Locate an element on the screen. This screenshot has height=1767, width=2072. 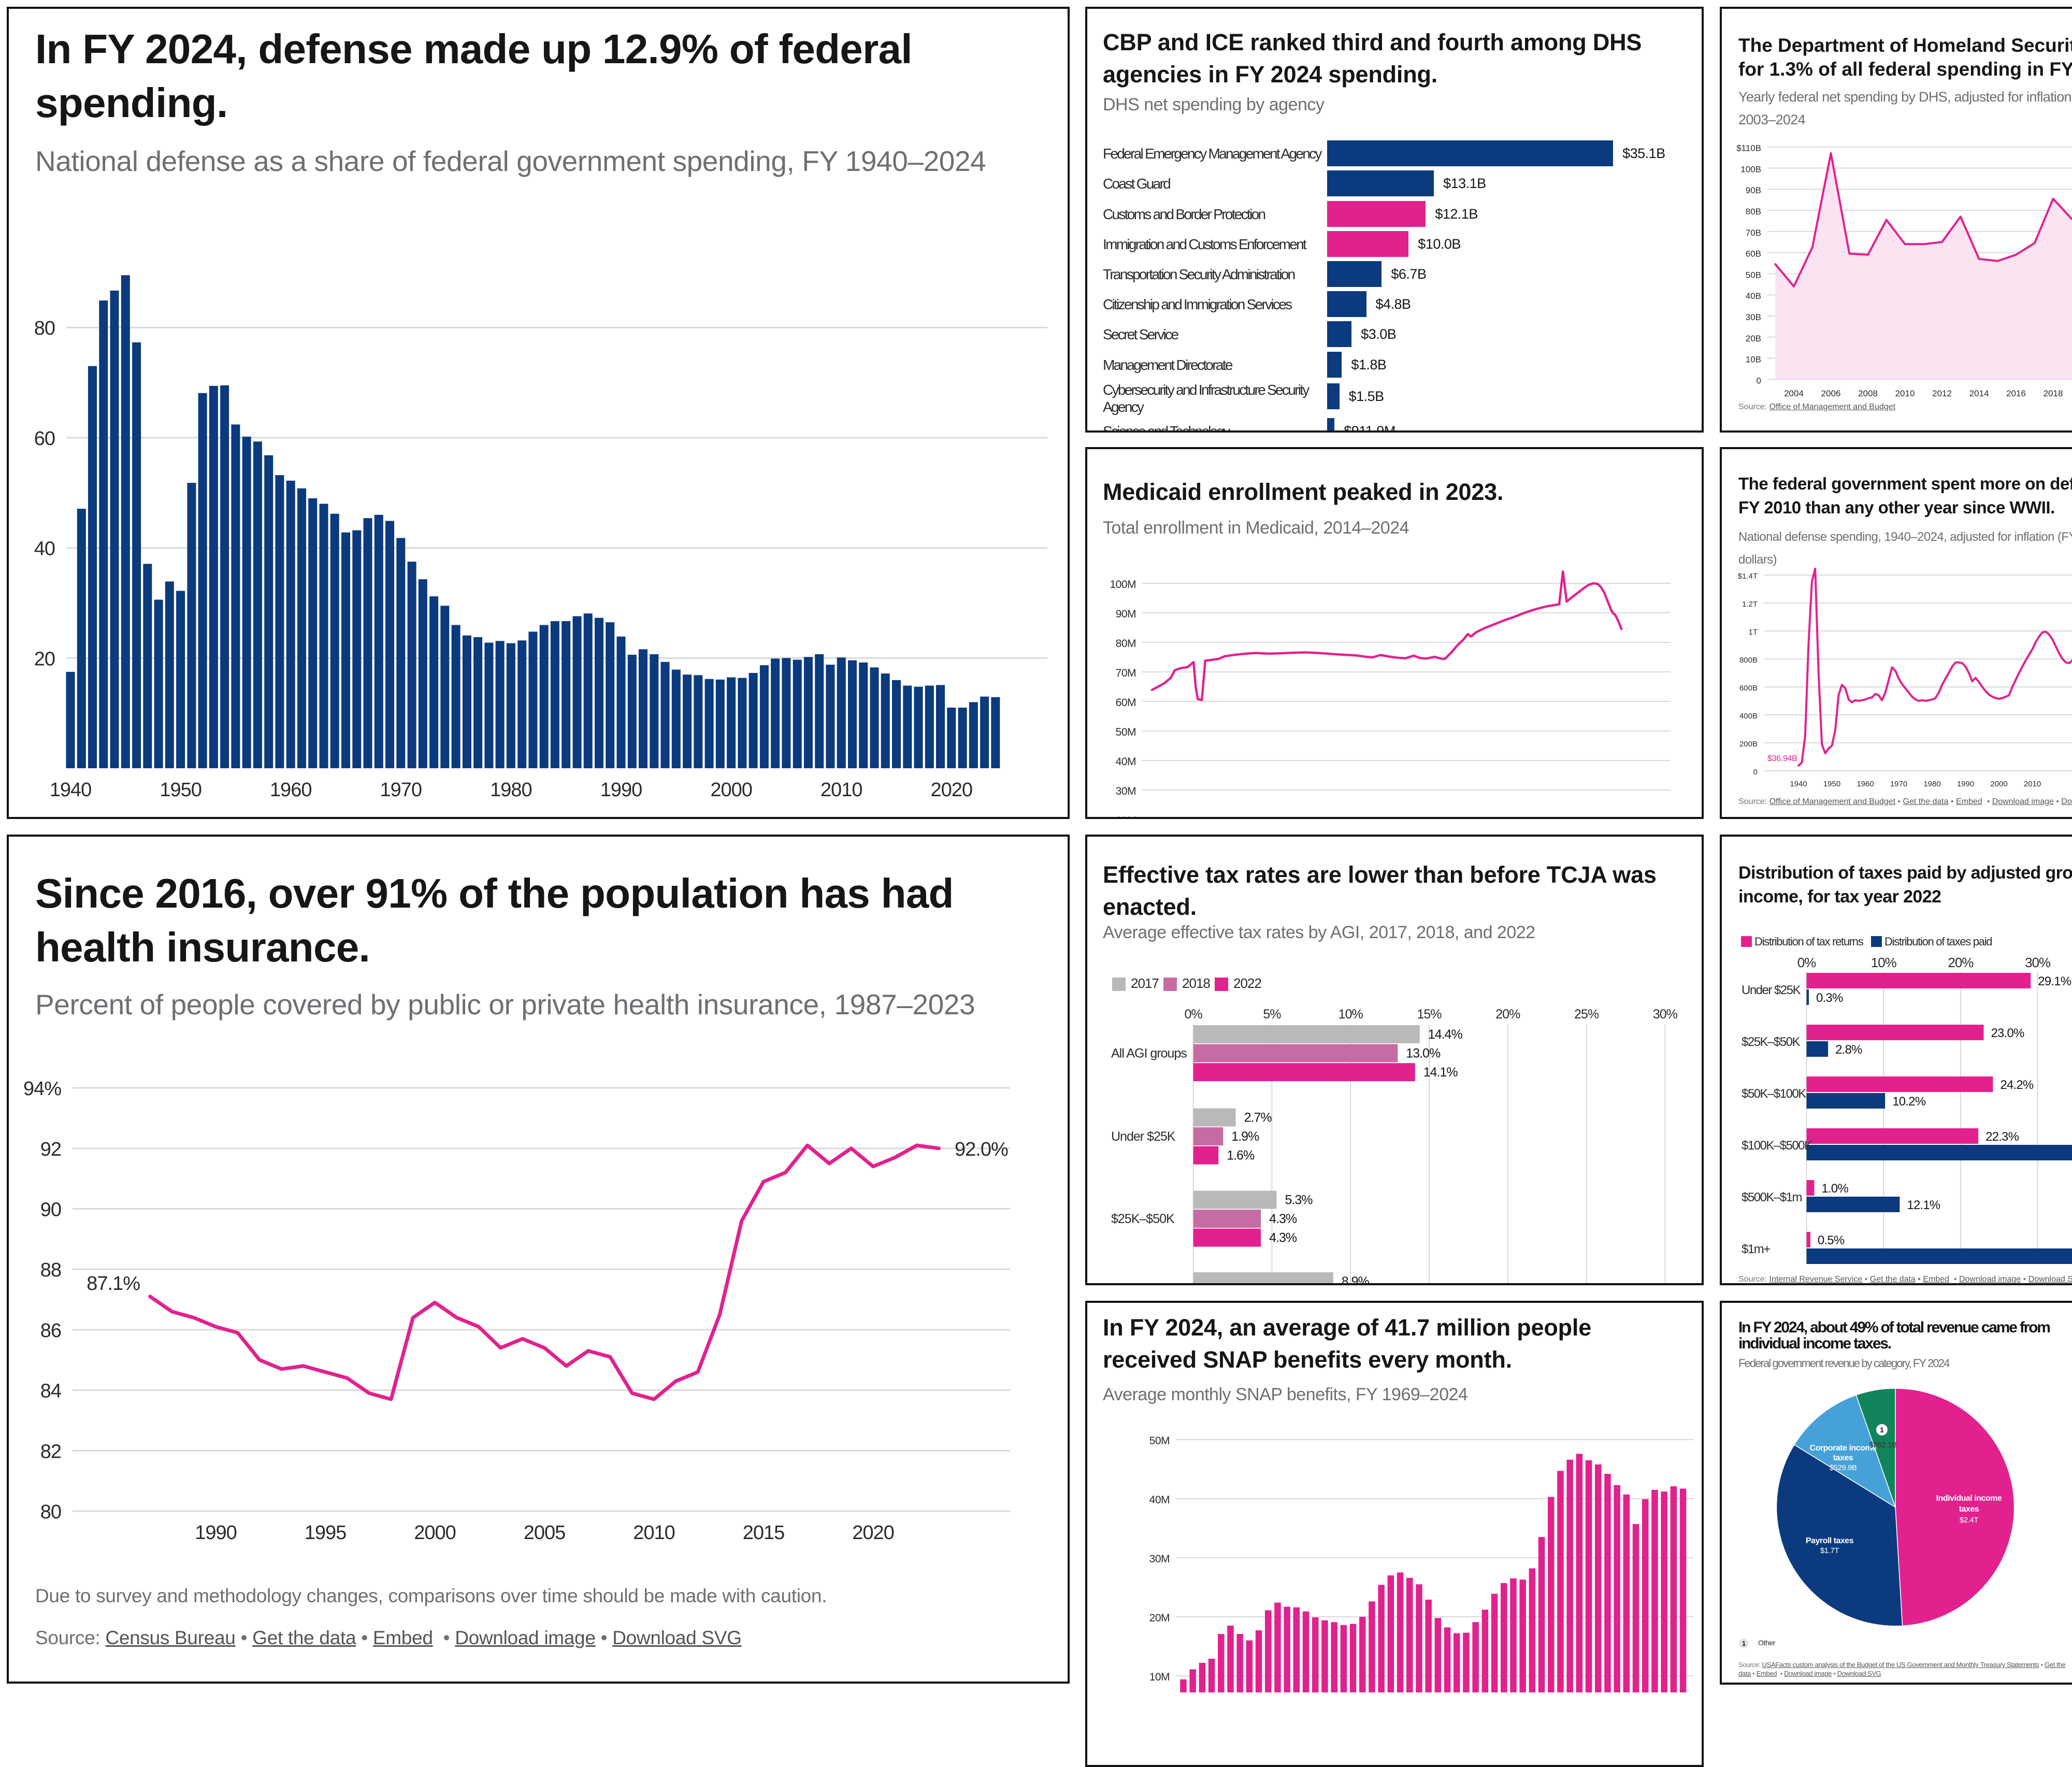
svg-text: 30M is located at coordinates (1126, 791).